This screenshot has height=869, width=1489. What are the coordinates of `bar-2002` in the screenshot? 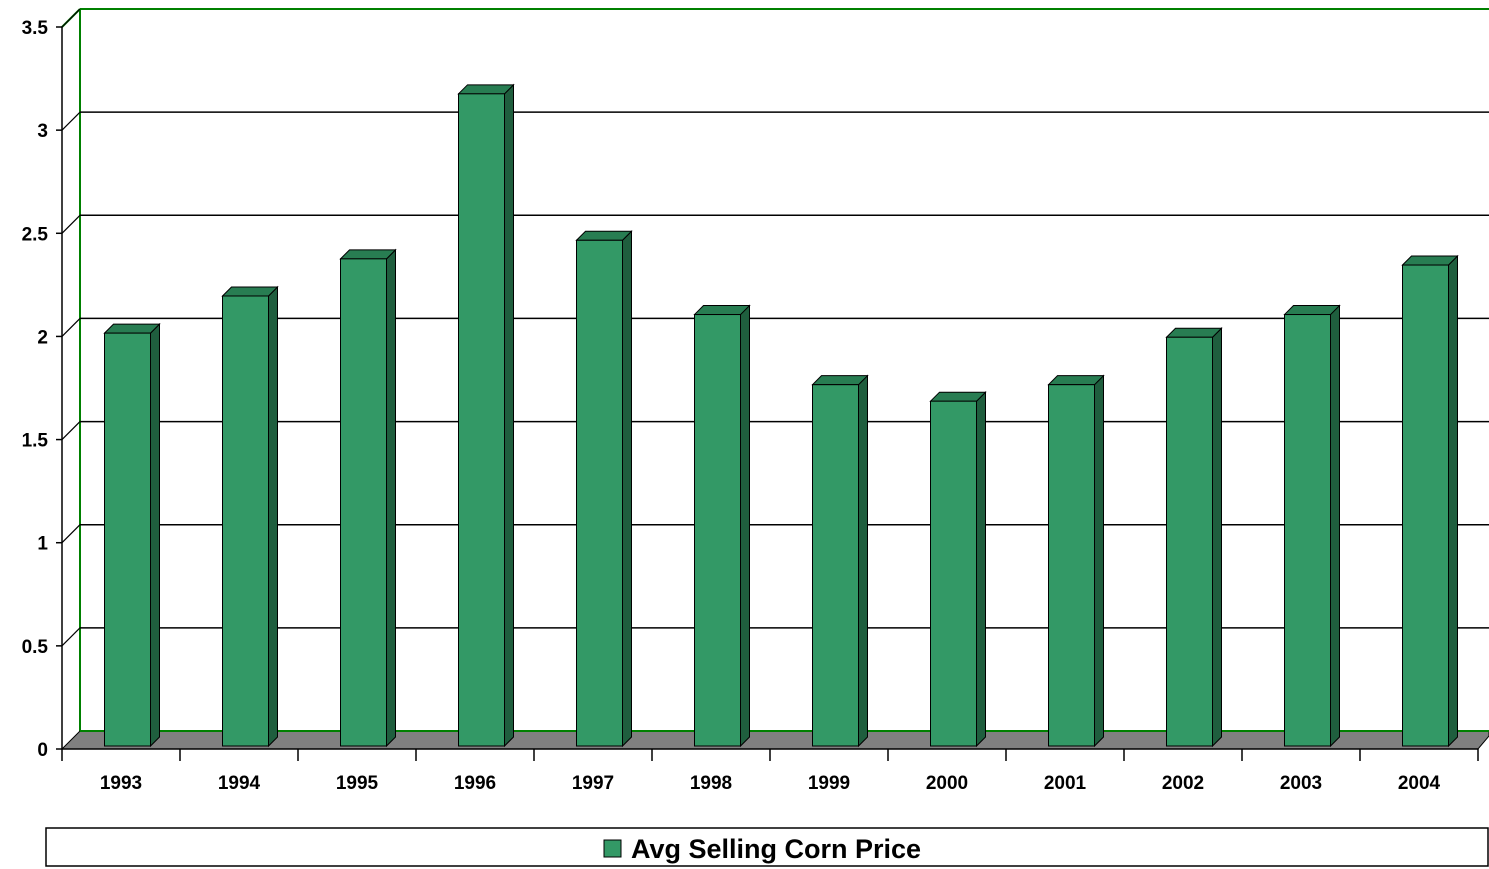 It's located at (1194, 537).